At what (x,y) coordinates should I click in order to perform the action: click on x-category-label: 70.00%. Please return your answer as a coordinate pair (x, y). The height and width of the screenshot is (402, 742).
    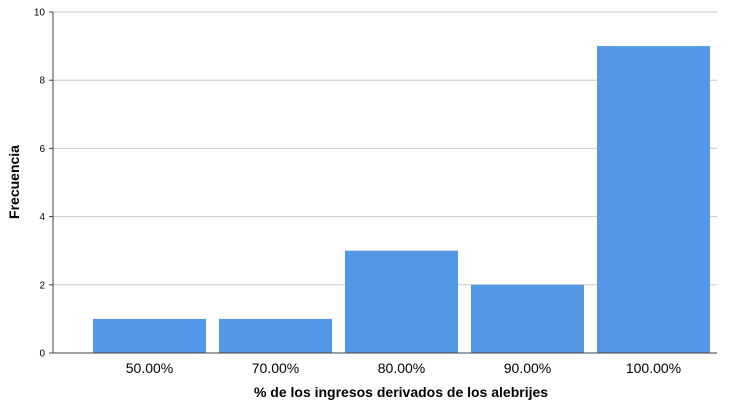
    Looking at the image, I should click on (275, 368).